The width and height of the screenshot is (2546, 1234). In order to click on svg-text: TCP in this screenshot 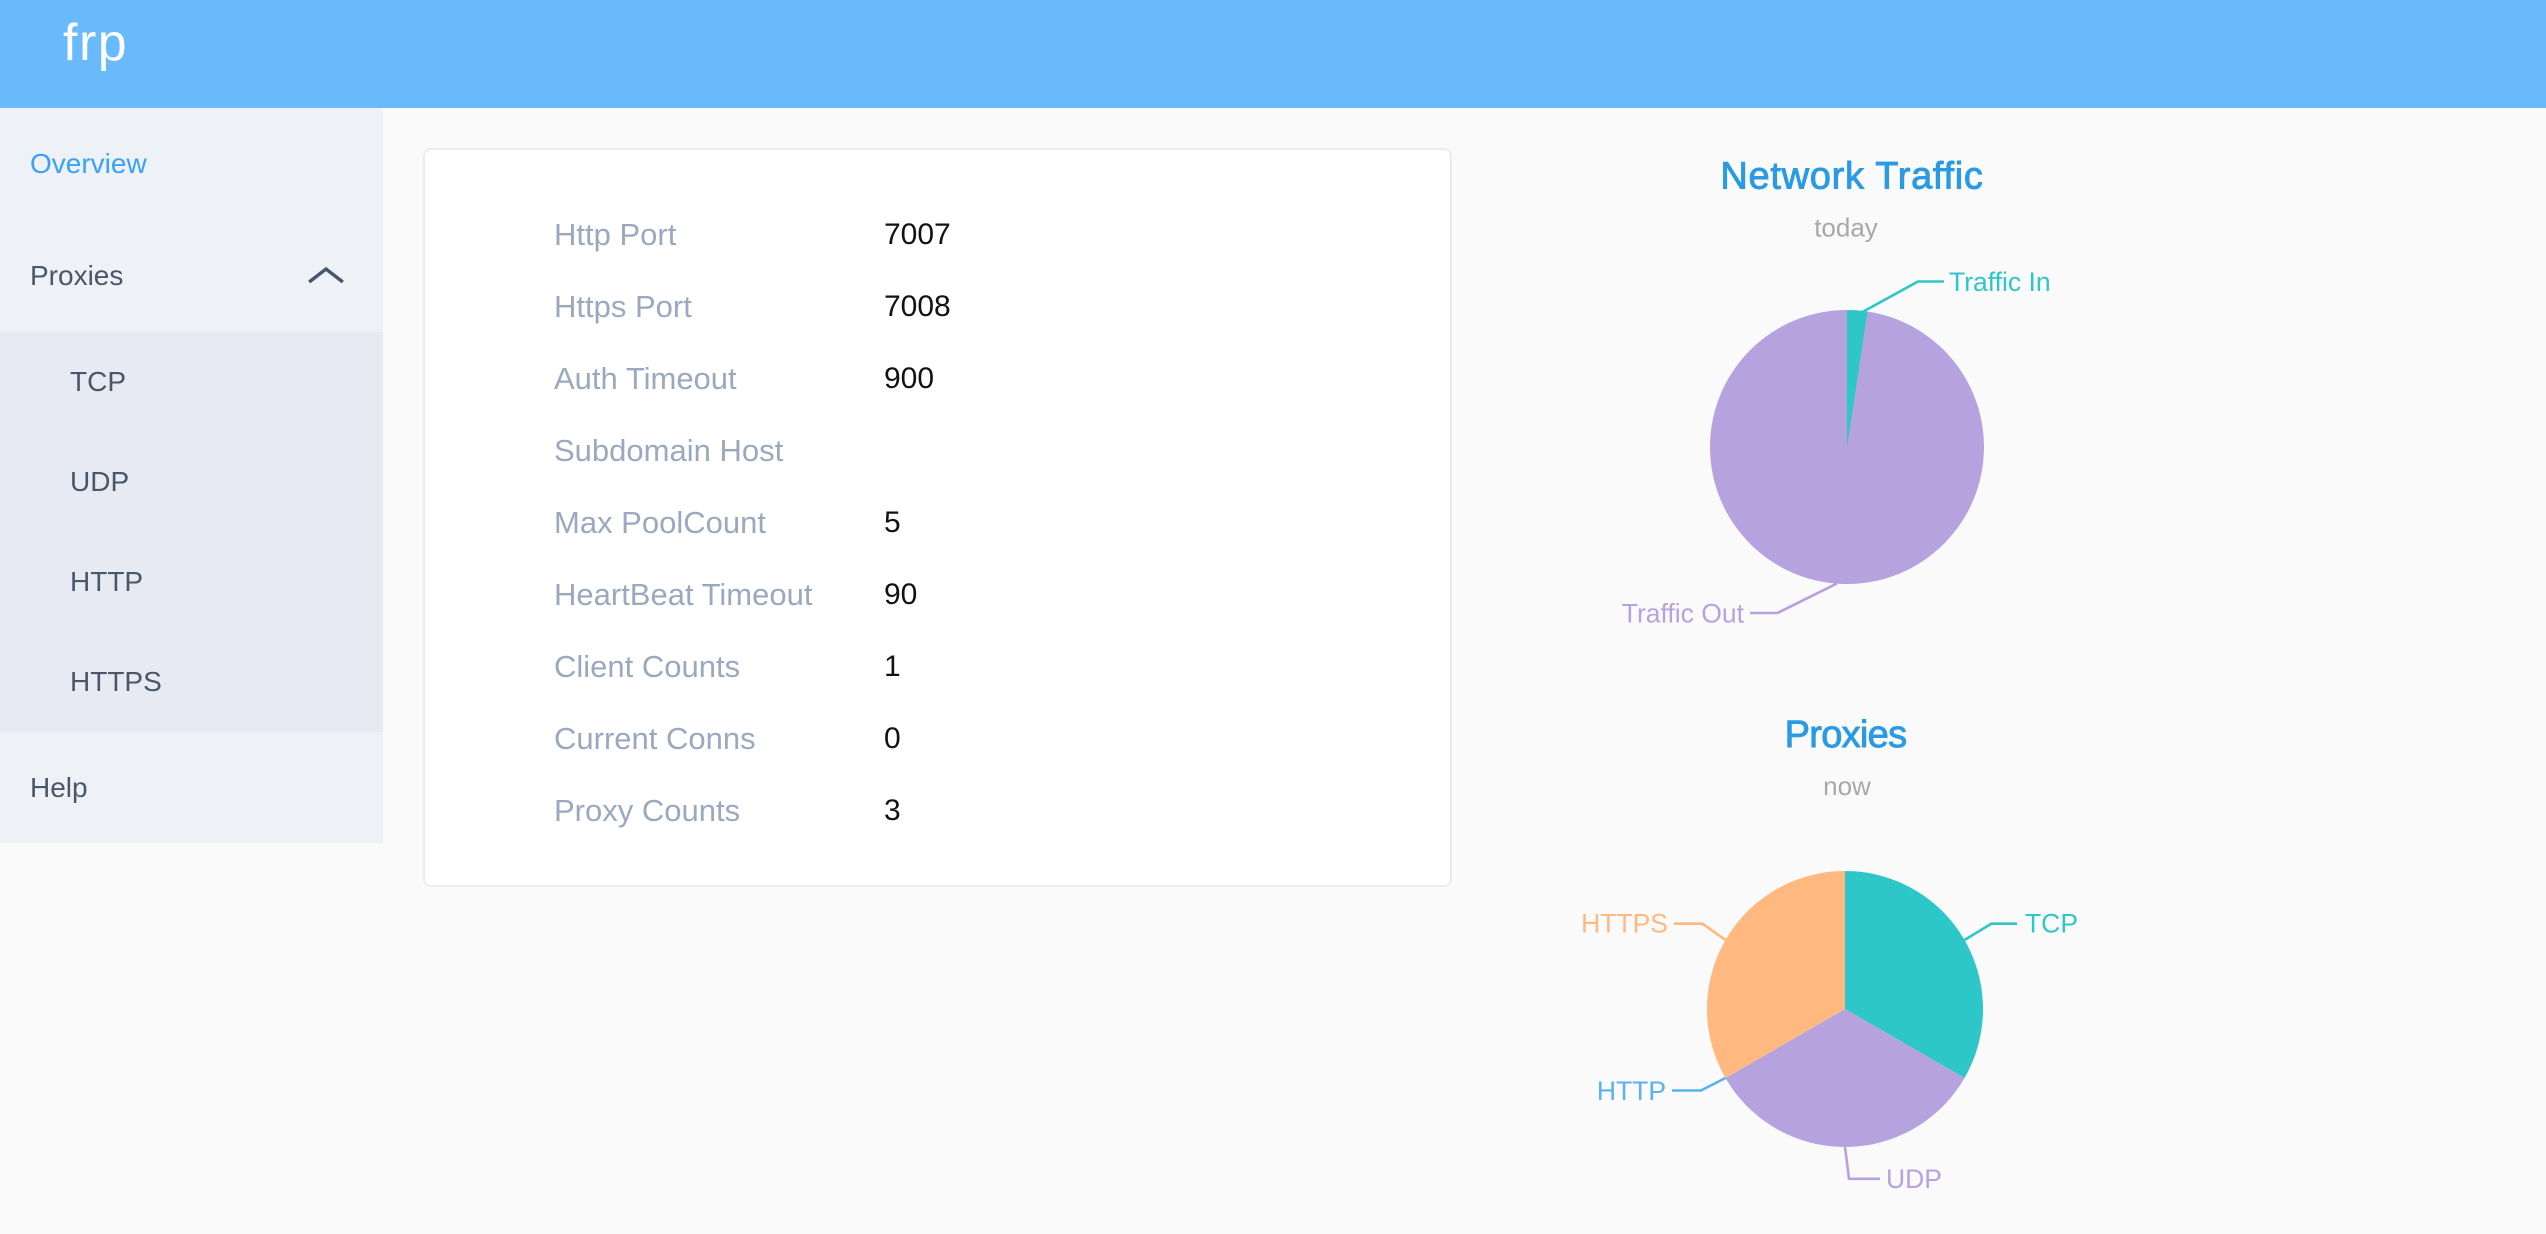, I will do `click(2051, 924)`.